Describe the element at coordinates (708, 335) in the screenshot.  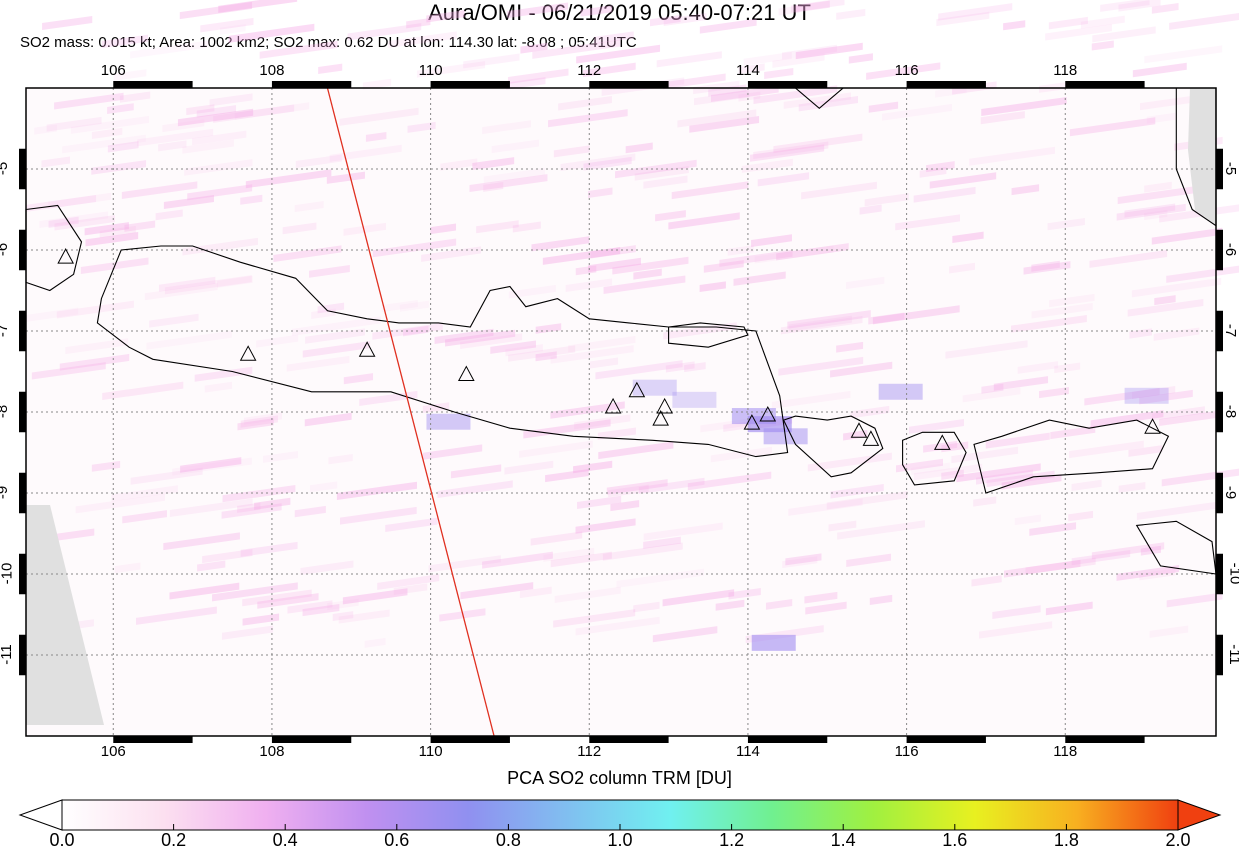
I see `madura-coastline` at that location.